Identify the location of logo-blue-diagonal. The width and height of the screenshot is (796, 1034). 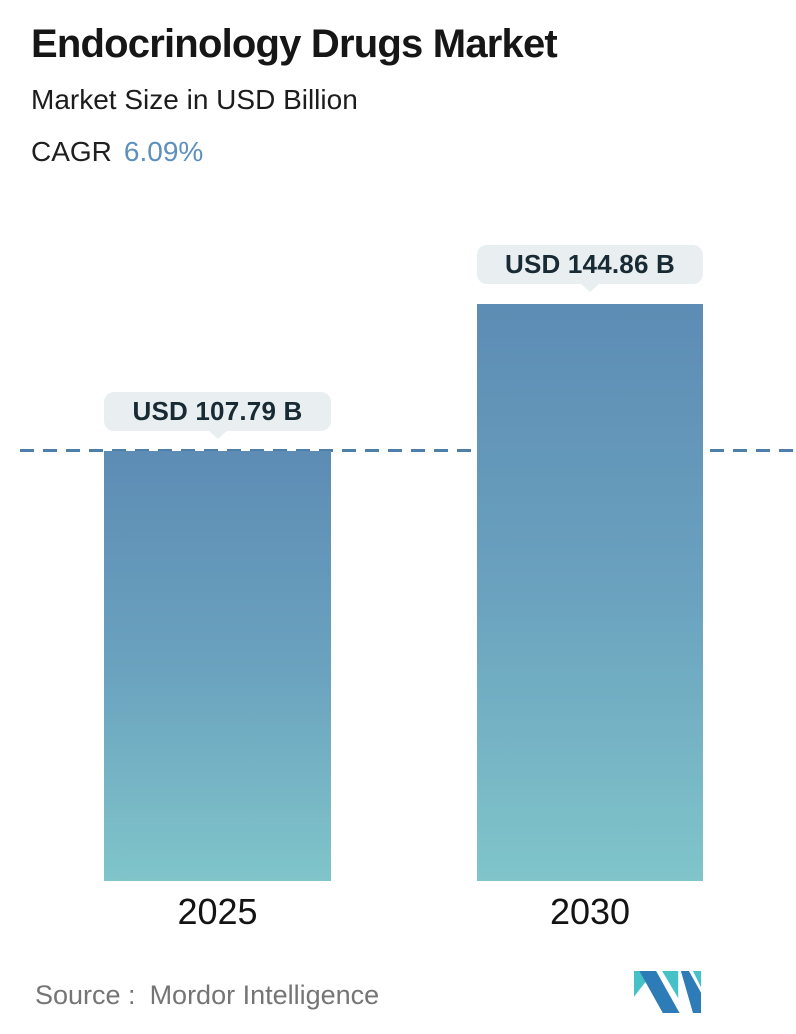
(659, 992).